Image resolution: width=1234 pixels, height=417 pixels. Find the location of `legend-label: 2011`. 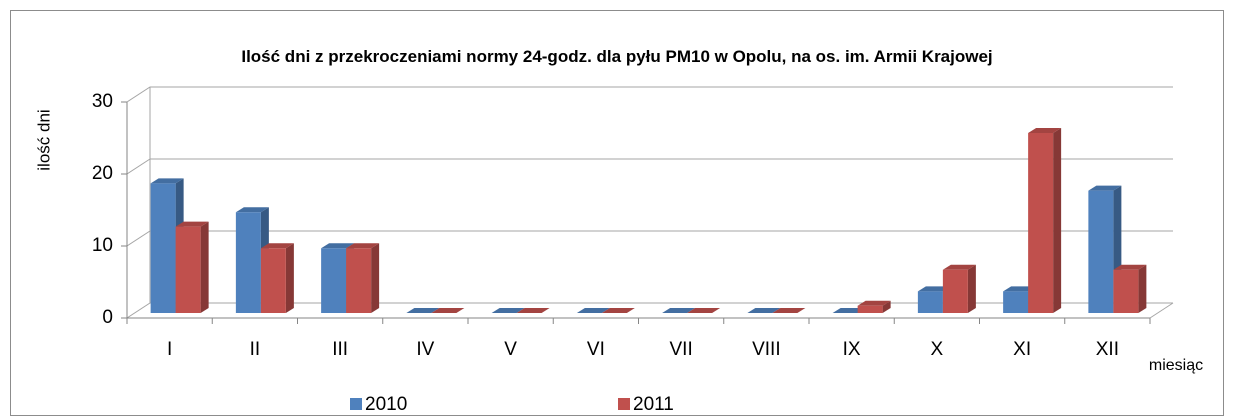

legend-label: 2011 is located at coordinates (653, 404).